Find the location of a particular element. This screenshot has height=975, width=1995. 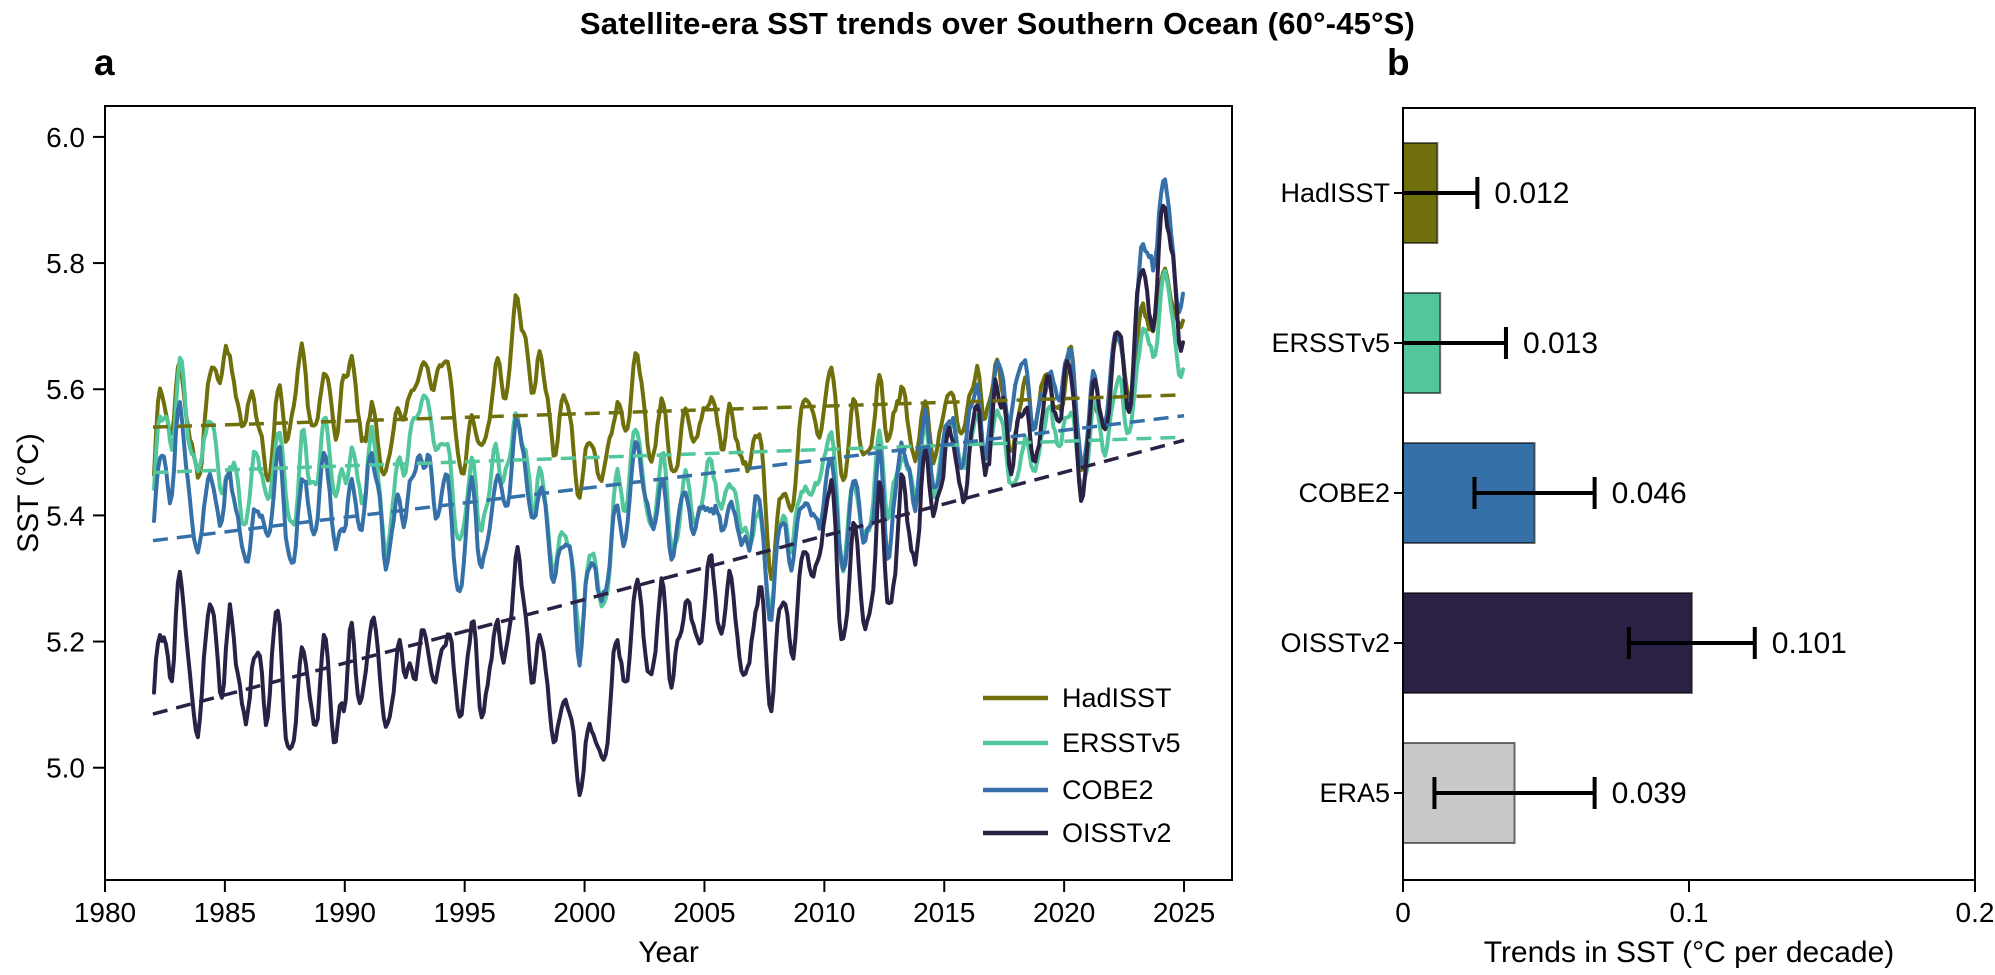

panel-a-xtick-label: 2025 is located at coordinates (1184, 912).